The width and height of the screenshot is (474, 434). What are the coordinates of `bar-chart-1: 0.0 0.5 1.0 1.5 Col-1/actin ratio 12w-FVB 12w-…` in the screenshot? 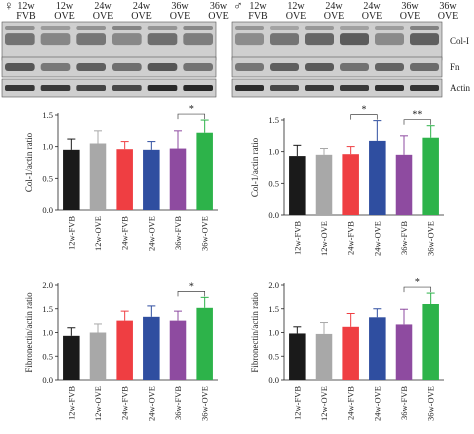 It's located at (121, 177).